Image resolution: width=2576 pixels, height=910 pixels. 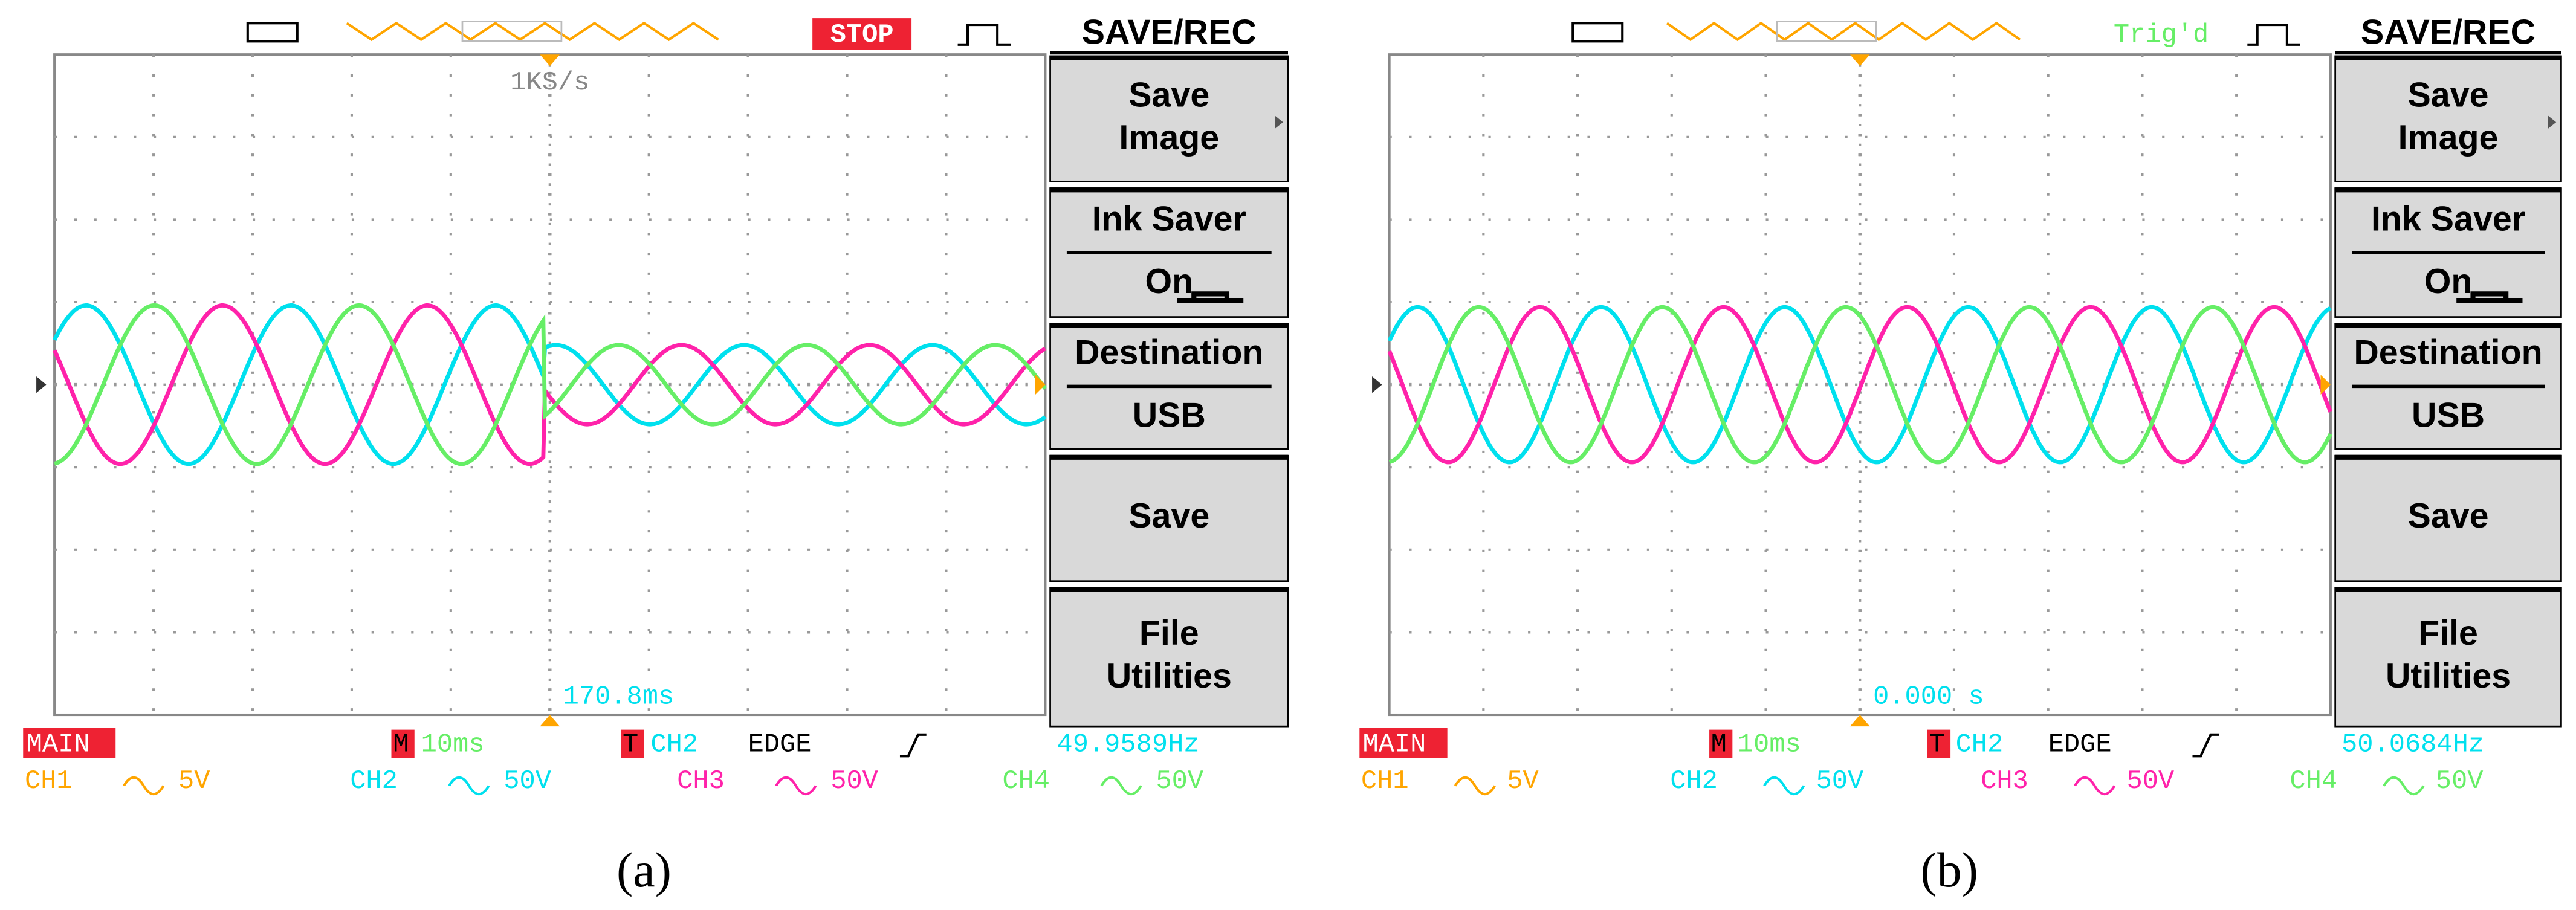 I want to click on channel-name: CH4, so click(x=2313, y=781).